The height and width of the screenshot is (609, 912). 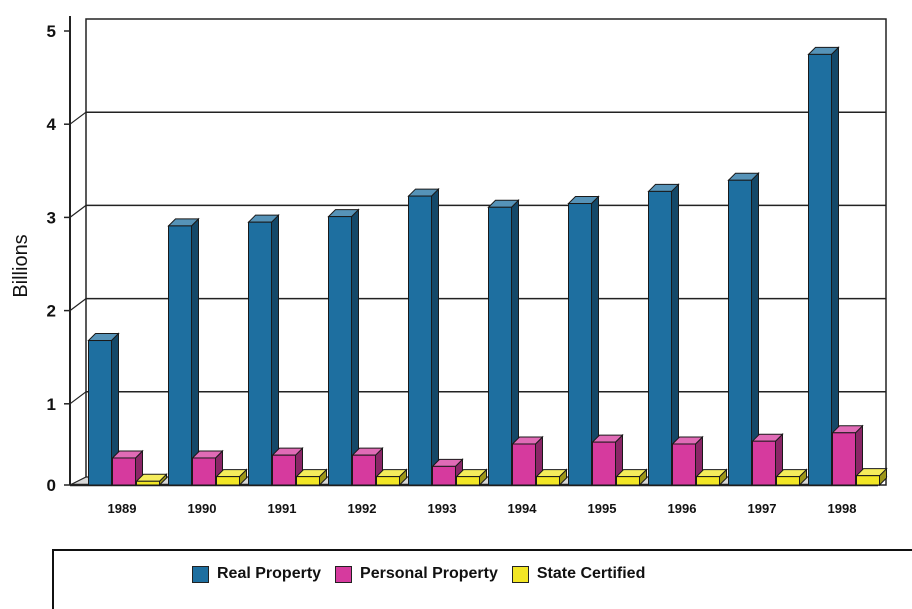 I want to click on bar-state-certified-1996, so click(x=711, y=477).